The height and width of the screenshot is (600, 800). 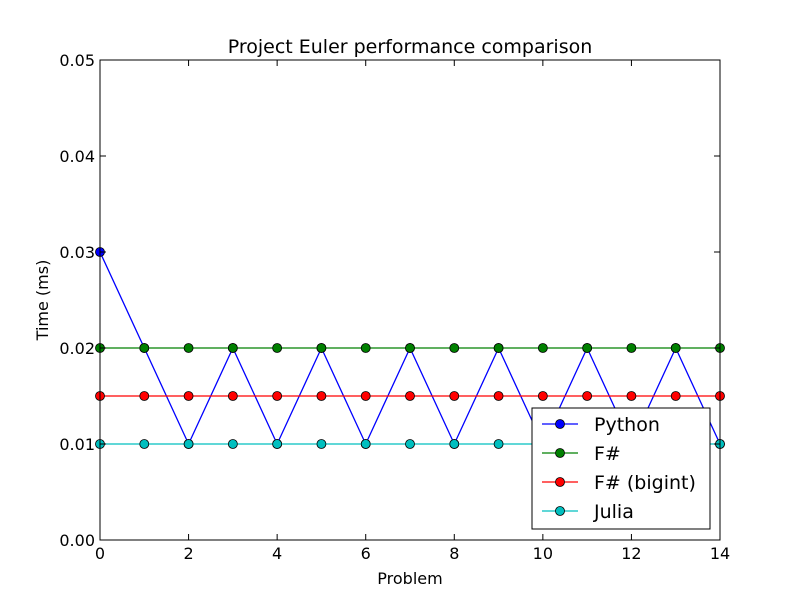 What do you see at coordinates (77, 156) in the screenshot?
I see `y-tick-label: 0.04` at bounding box center [77, 156].